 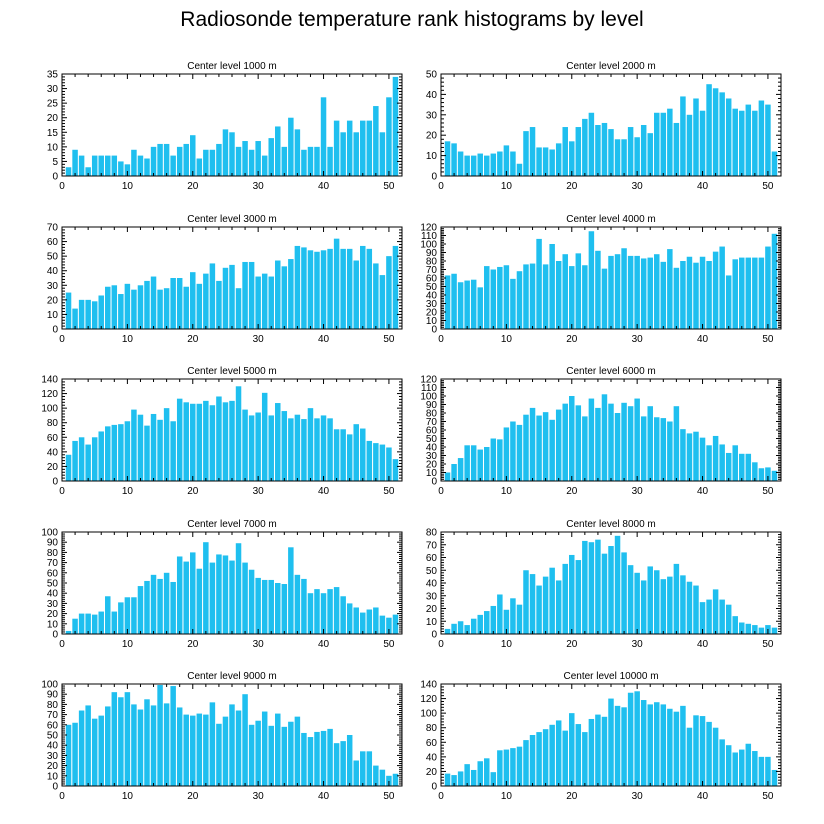 I want to click on y-tick-label: 50, so click(x=432, y=287).